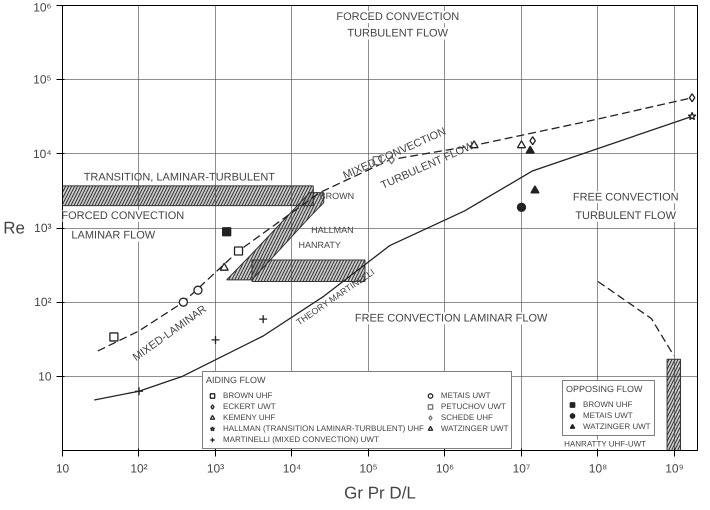  I want to click on annotation: HANRATY, so click(319, 245).